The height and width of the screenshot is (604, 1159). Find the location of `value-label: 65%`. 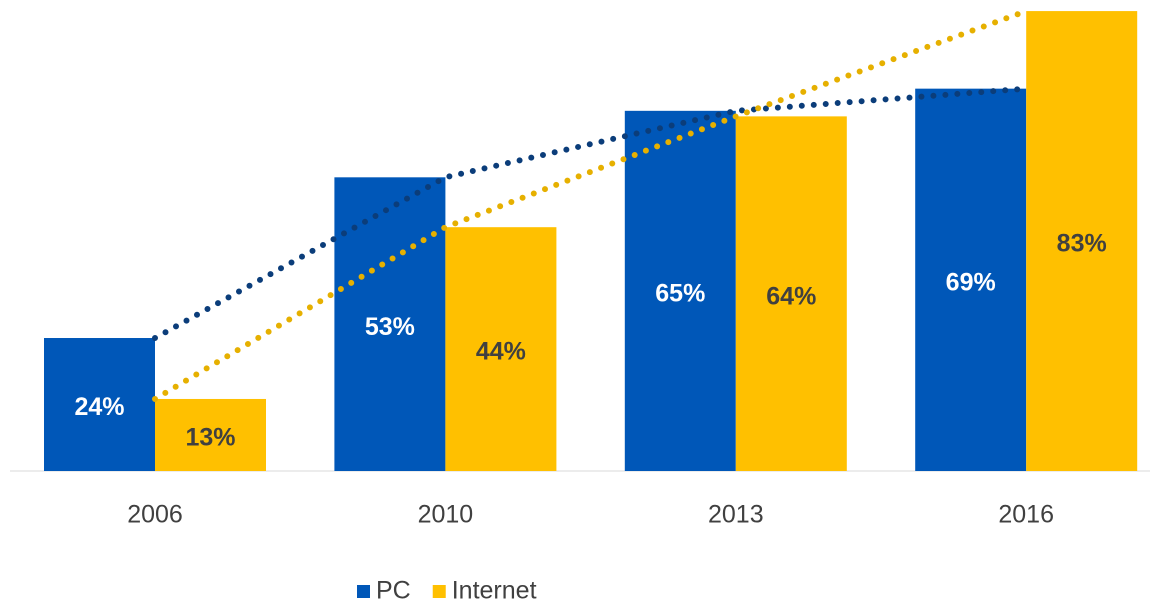

value-label: 65% is located at coordinates (680, 294).